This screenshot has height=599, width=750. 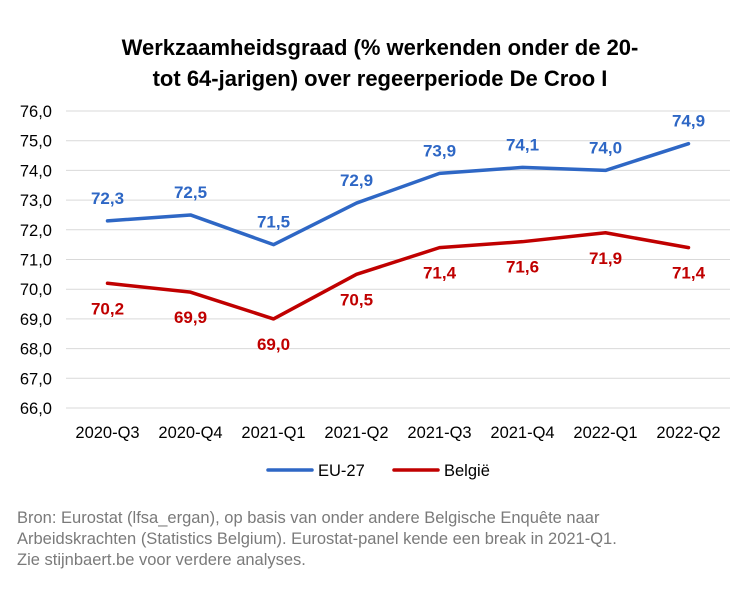 What do you see at coordinates (398, 276) in the screenshot?
I see `series-line-belgie` at bounding box center [398, 276].